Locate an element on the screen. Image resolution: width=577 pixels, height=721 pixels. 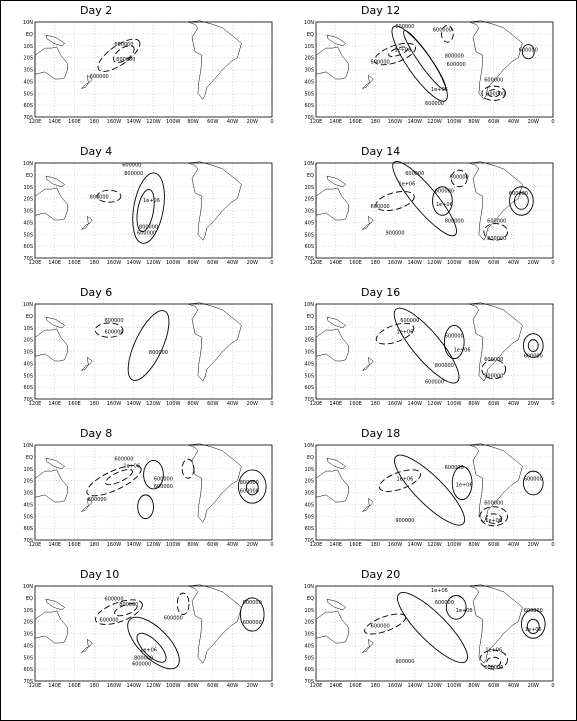
x-tick-label: 160W is located at coordinates (395, 122).